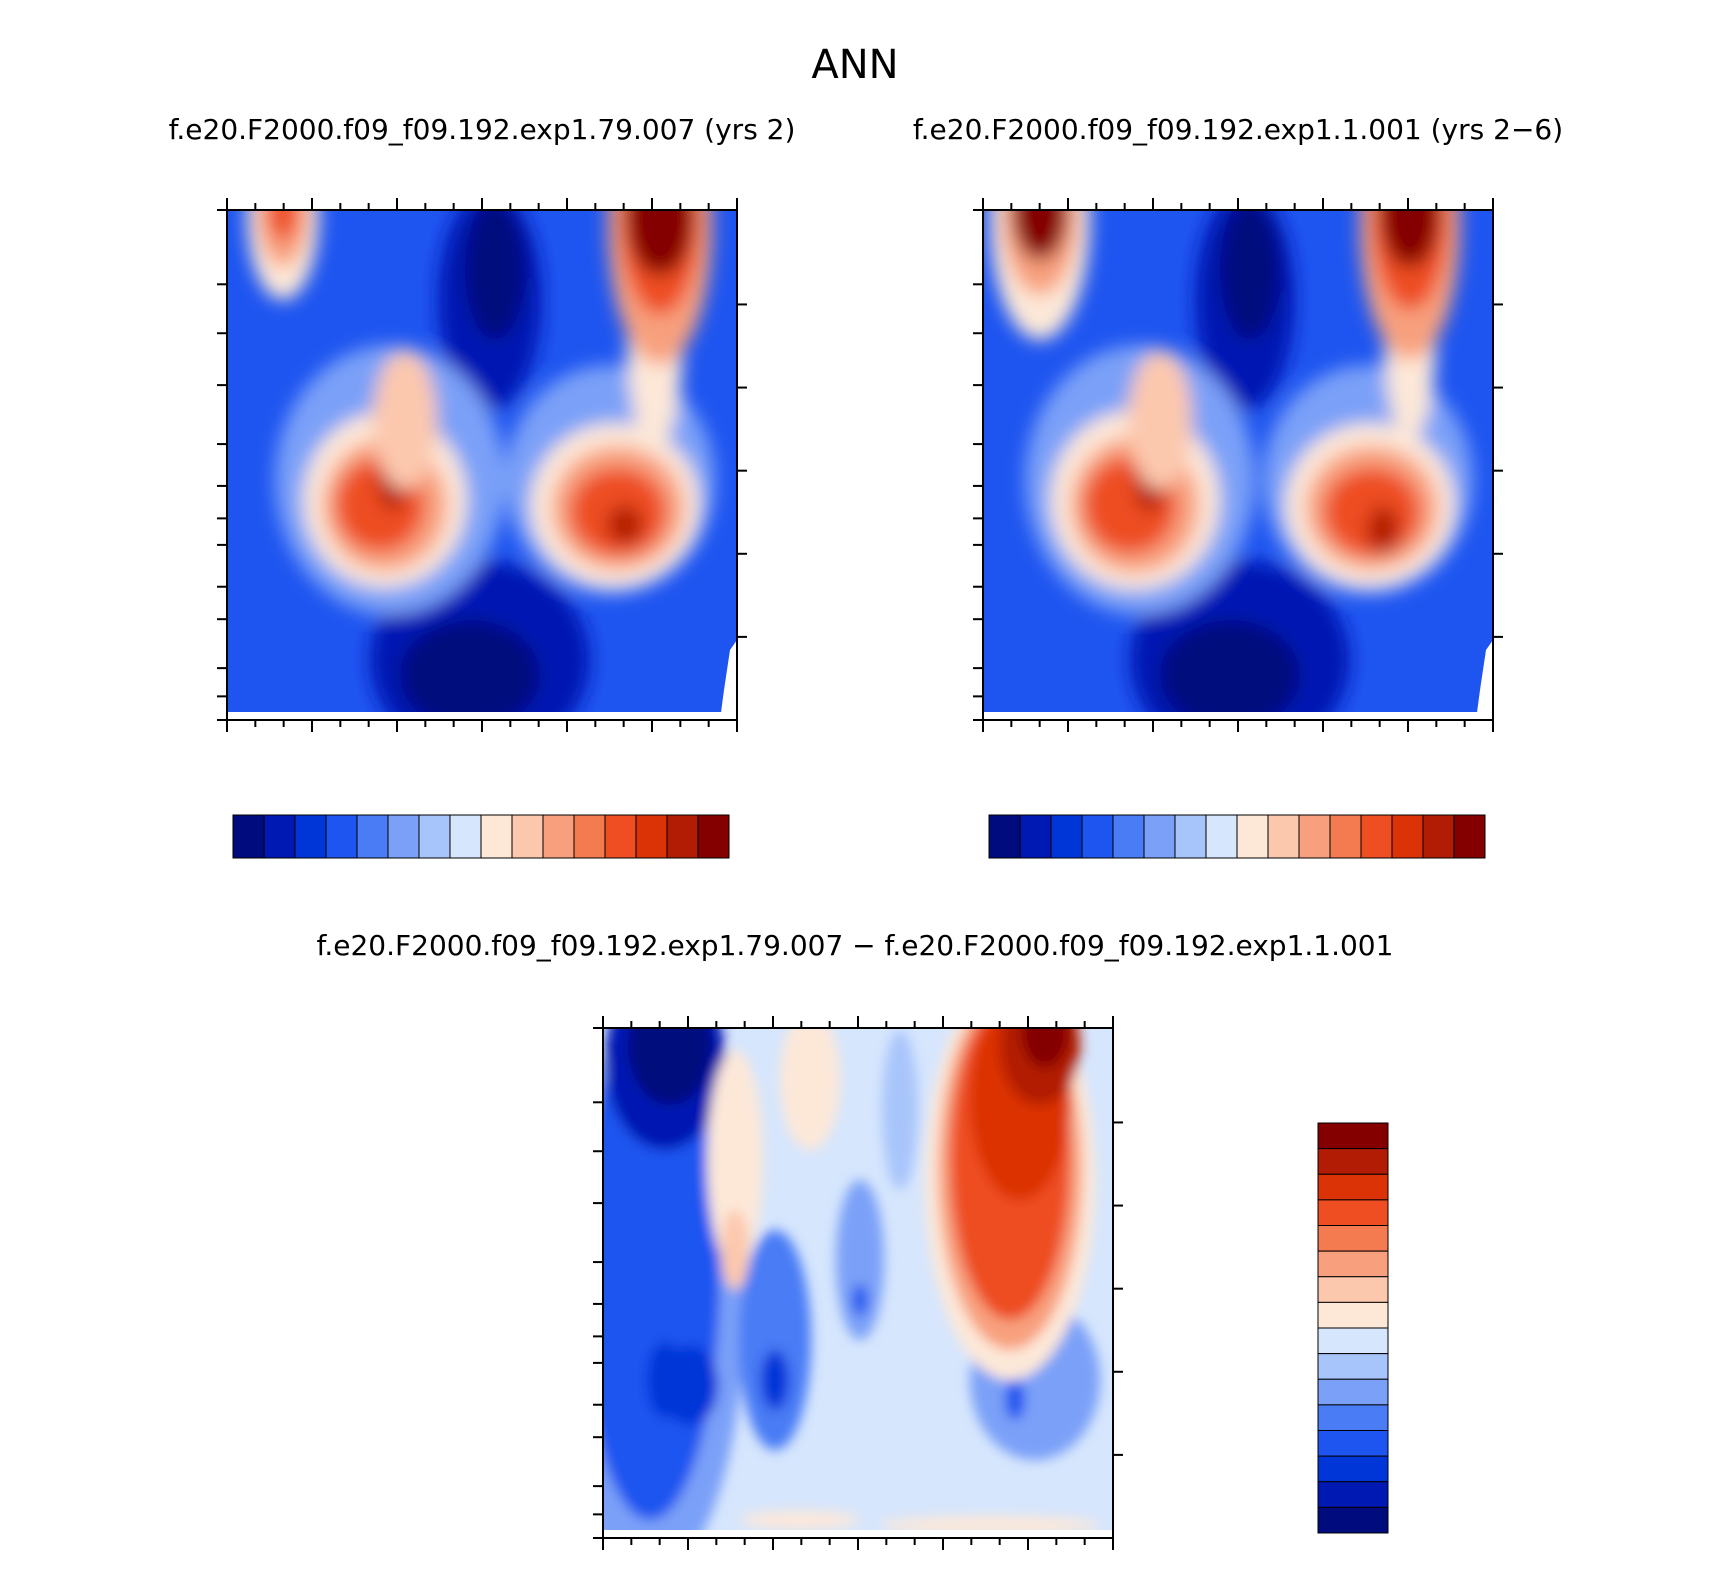  Describe the element at coordinates (1383, 530) in the screenshot. I see `p2-sh-jet-core` at that location.